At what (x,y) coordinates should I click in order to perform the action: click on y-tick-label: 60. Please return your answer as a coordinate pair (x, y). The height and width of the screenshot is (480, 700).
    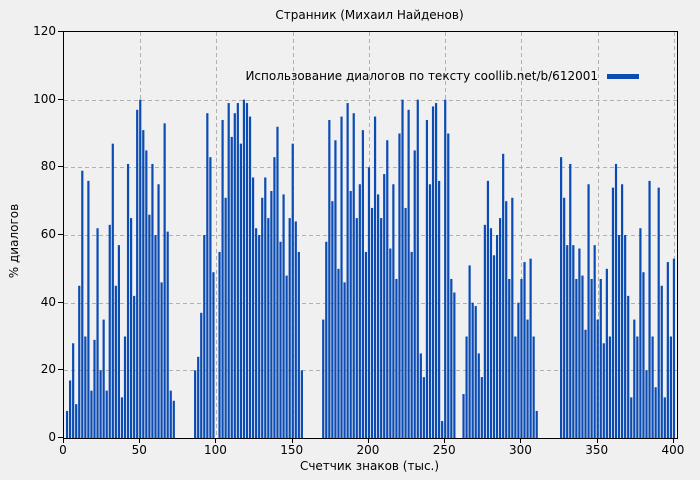
    Looking at the image, I should click on (48, 234).